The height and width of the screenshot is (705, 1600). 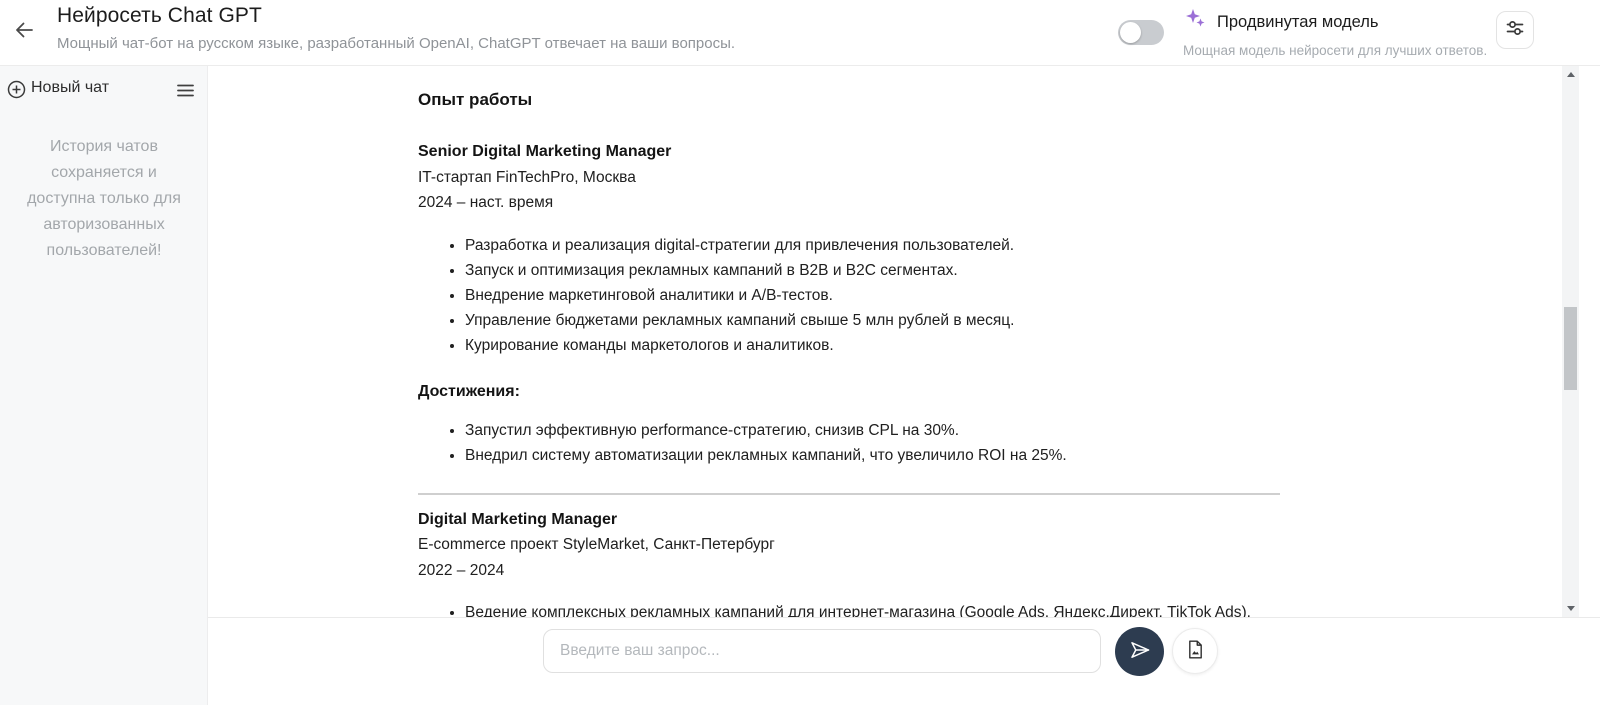 I want to click on back-arrow-icon, so click(x=24, y=32).